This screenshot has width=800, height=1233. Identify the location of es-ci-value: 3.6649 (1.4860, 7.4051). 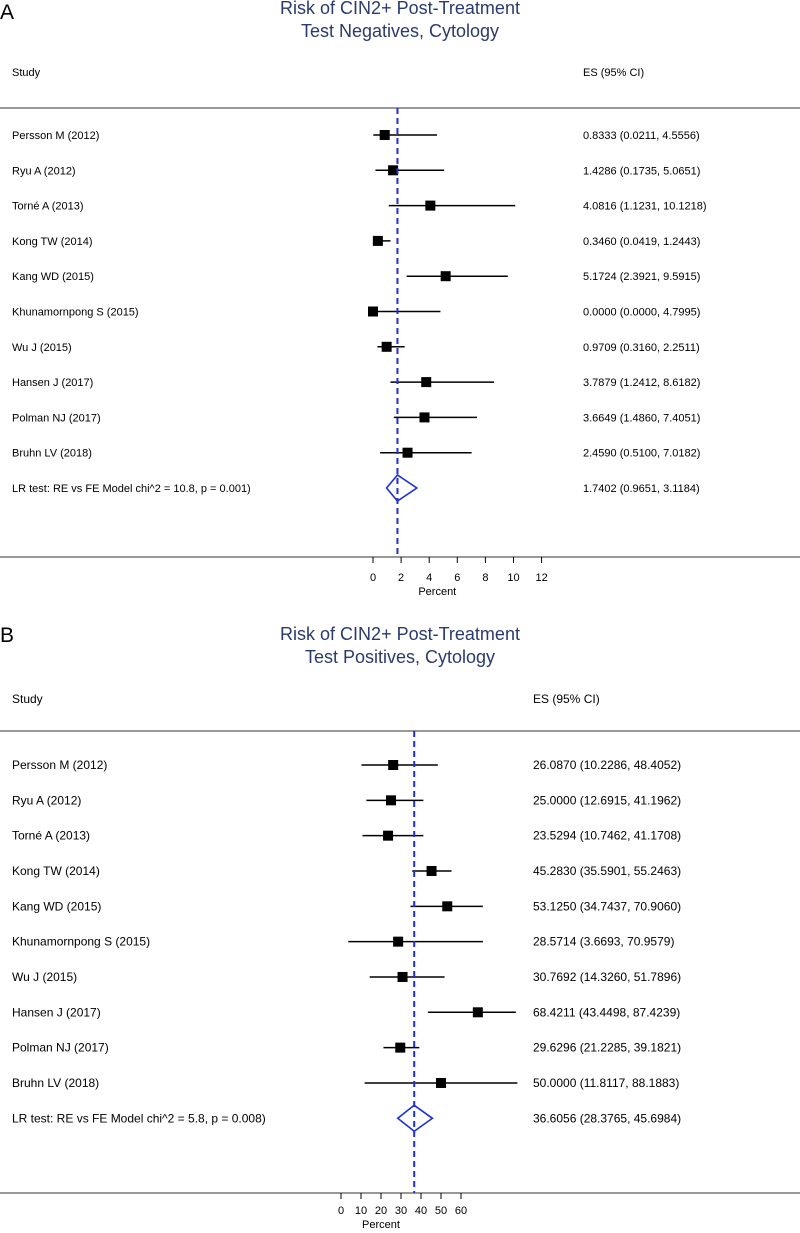
(641, 418).